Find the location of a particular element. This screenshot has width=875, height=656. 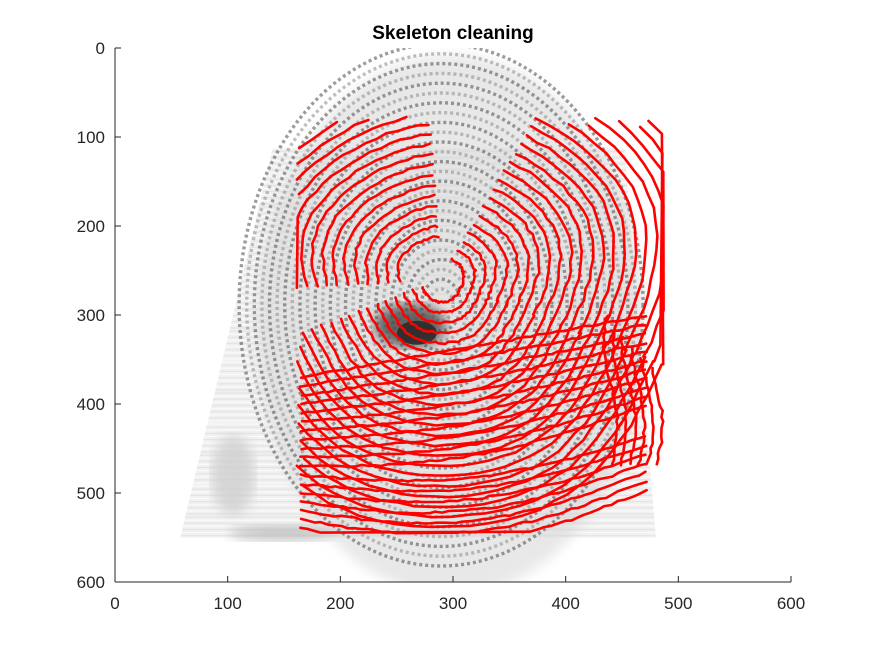

x-tick-label: 600 is located at coordinates (791, 603).